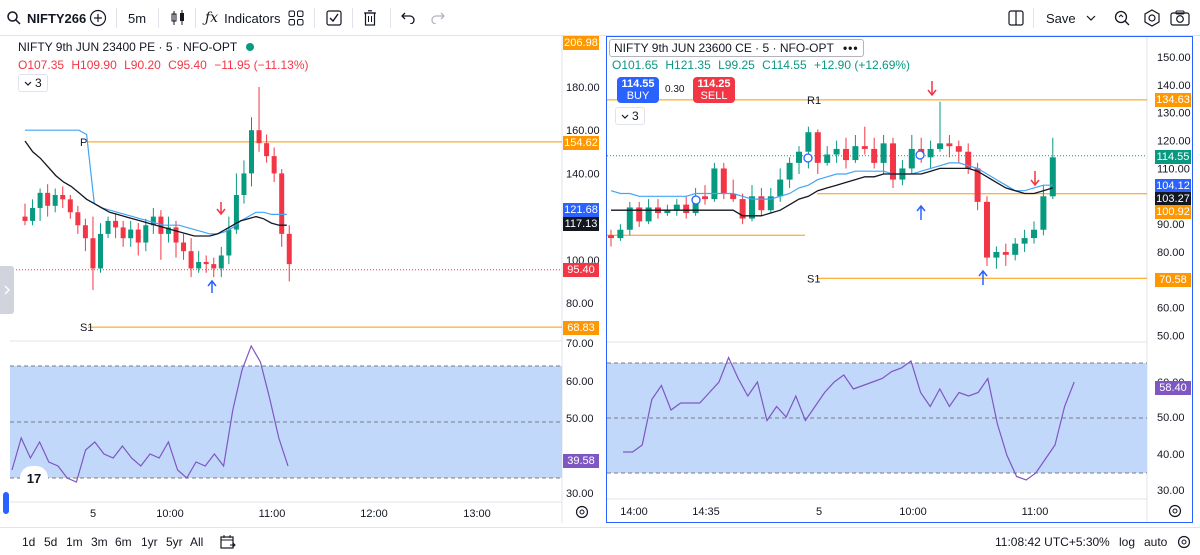 This screenshot has width=1200, height=555. I want to click on range-button-All: All, so click(197, 542).